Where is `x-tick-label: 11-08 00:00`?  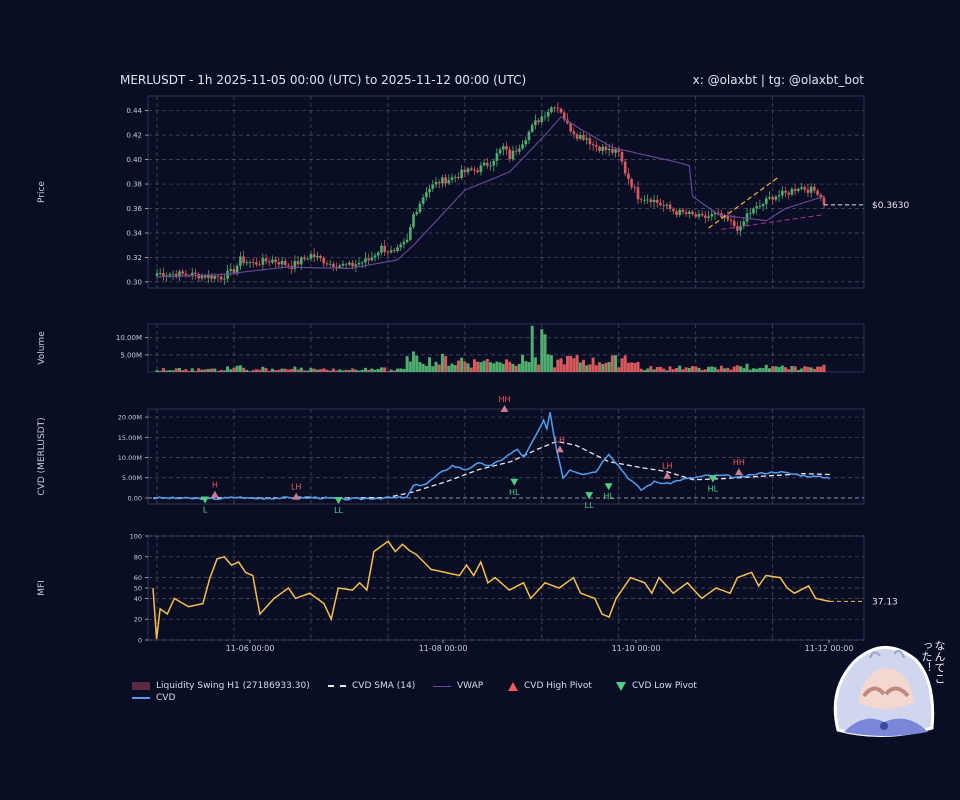 x-tick-label: 11-08 00:00 is located at coordinates (443, 648).